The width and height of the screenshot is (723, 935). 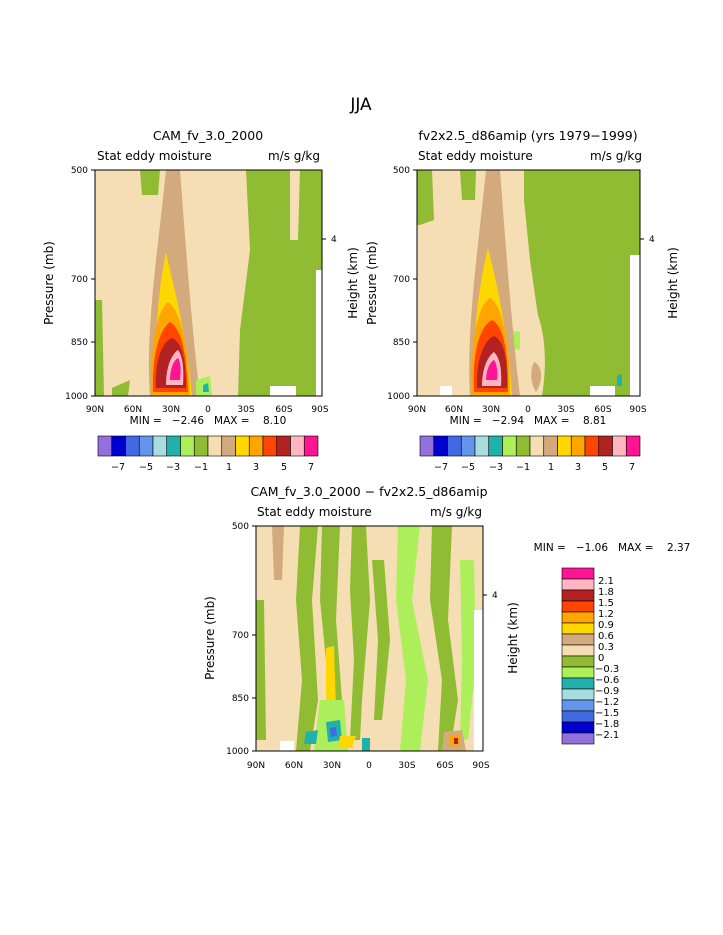 I want to click on panel-3-cbtick-5: 0.6, so click(x=606, y=636).